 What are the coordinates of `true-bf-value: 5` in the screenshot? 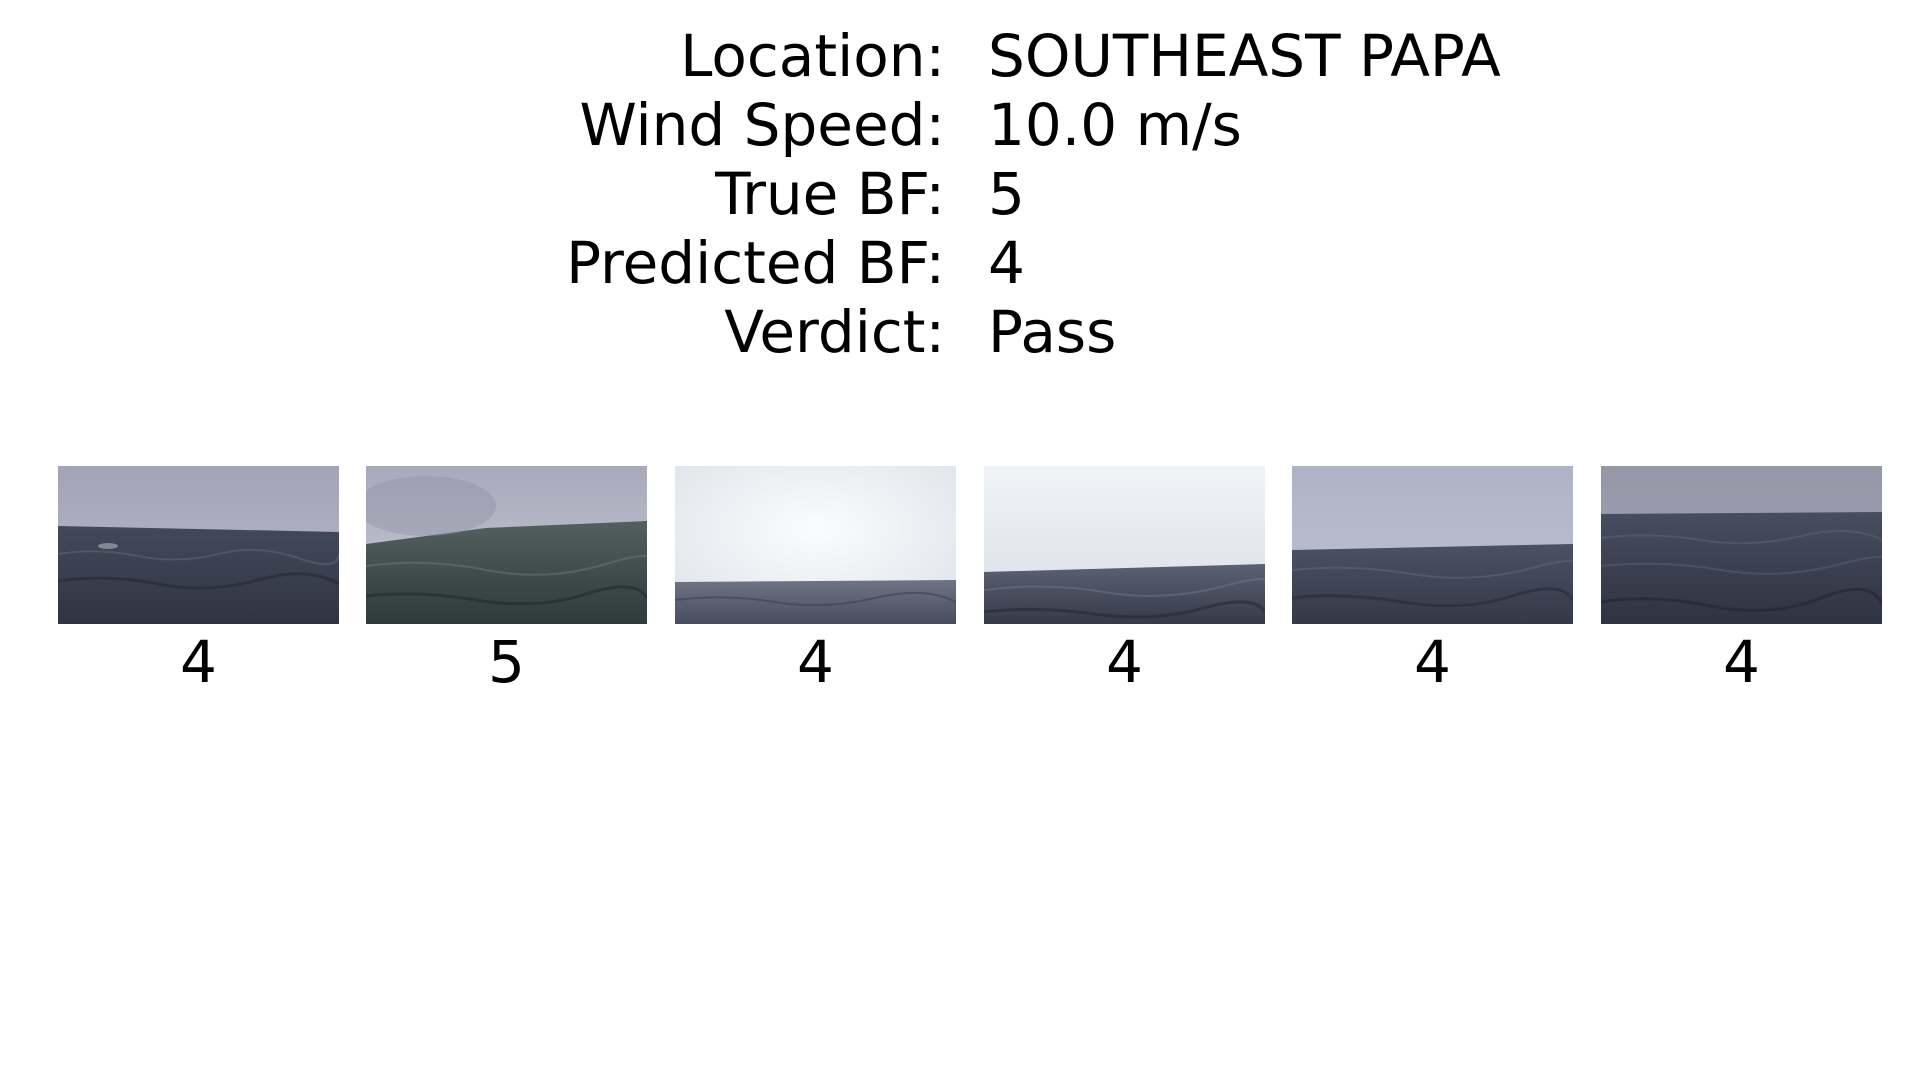 It's located at (1006, 194).